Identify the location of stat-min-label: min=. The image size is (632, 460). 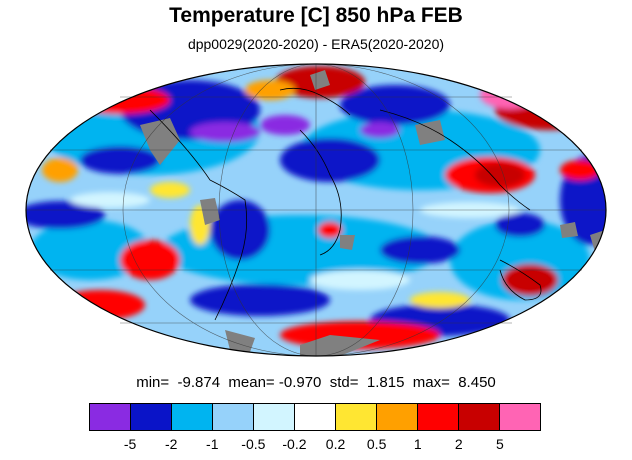
(153, 382).